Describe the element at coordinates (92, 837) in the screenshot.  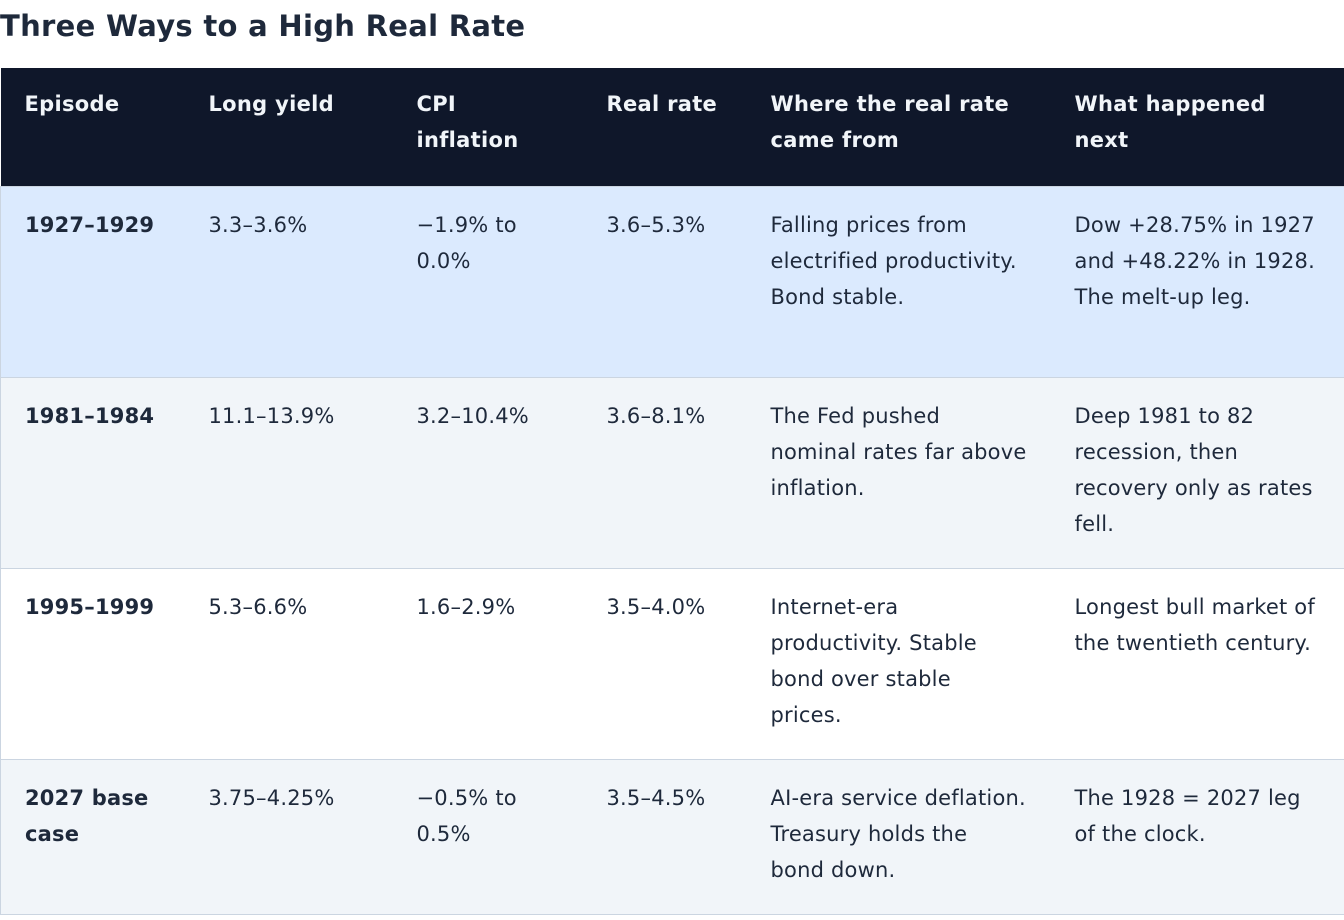
I see `episode-cell: 2027 base case` at that location.